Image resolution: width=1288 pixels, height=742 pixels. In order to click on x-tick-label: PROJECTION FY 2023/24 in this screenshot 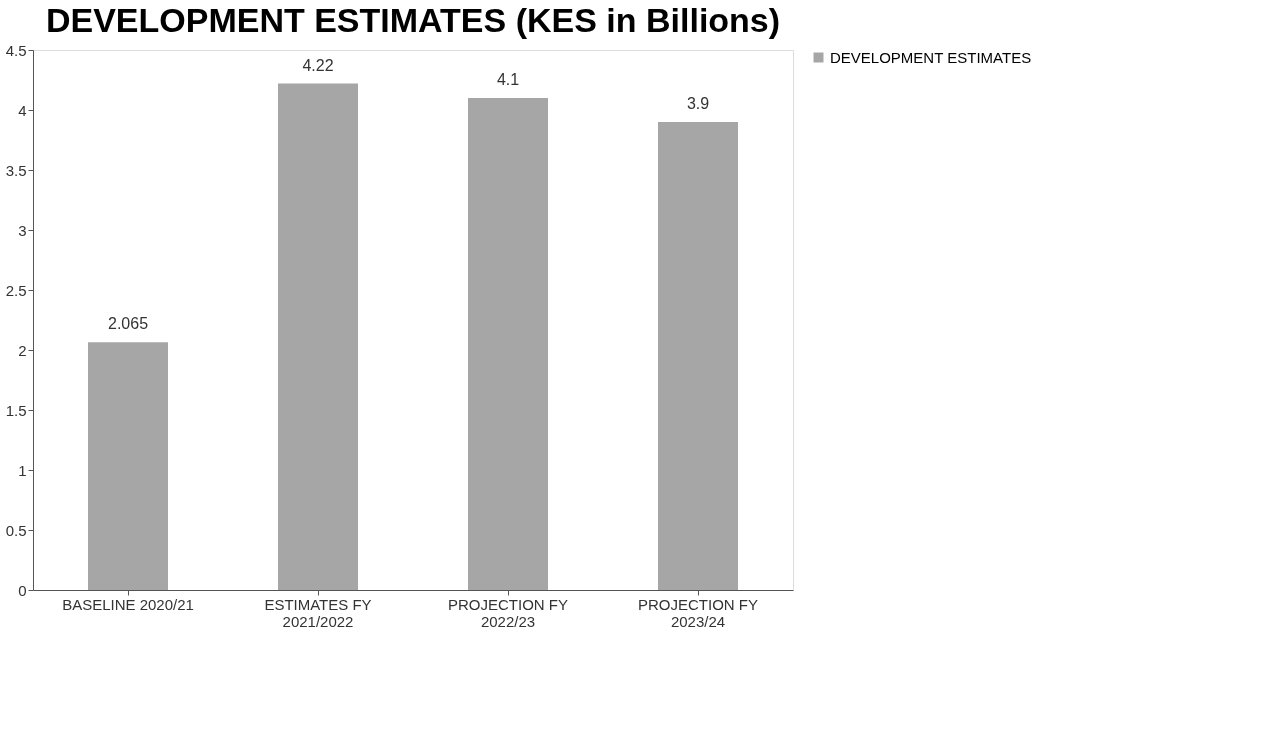, I will do `click(698, 612)`.